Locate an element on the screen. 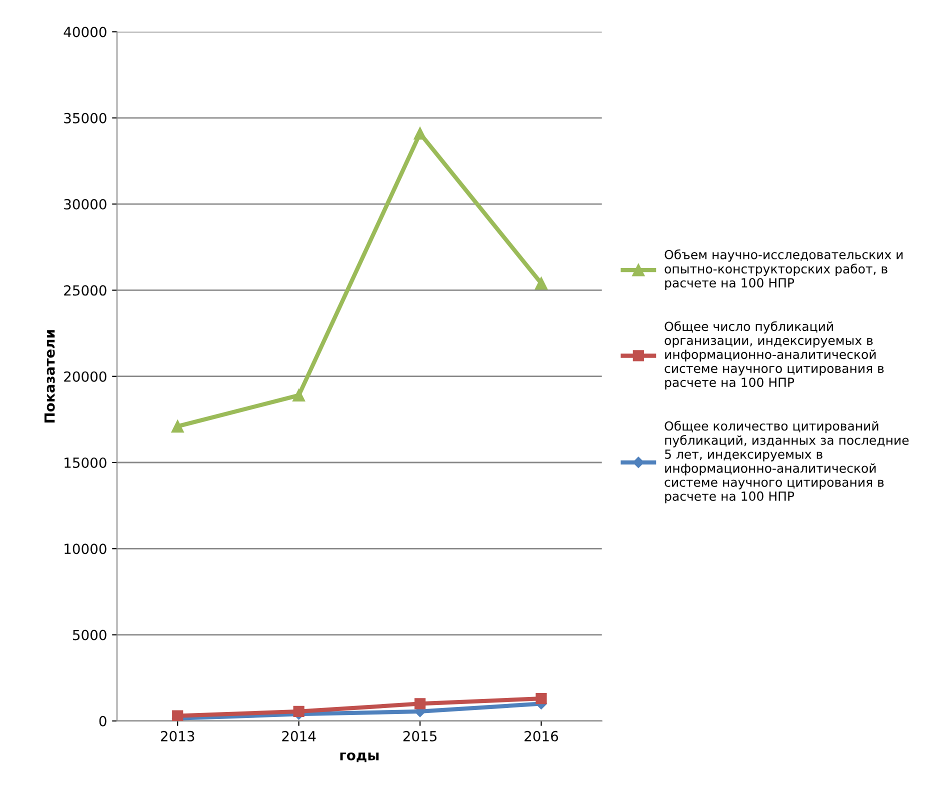  y-tick-label: 25000 is located at coordinates (85, 290).